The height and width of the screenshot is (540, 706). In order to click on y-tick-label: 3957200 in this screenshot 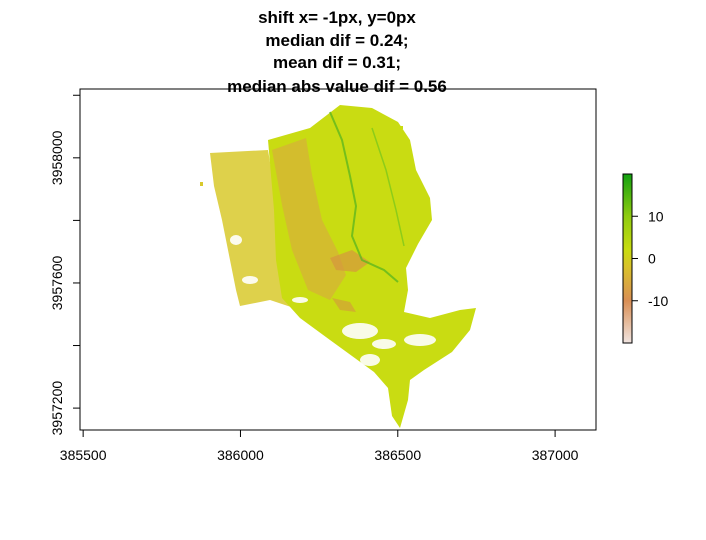, I will do `click(57, 408)`.